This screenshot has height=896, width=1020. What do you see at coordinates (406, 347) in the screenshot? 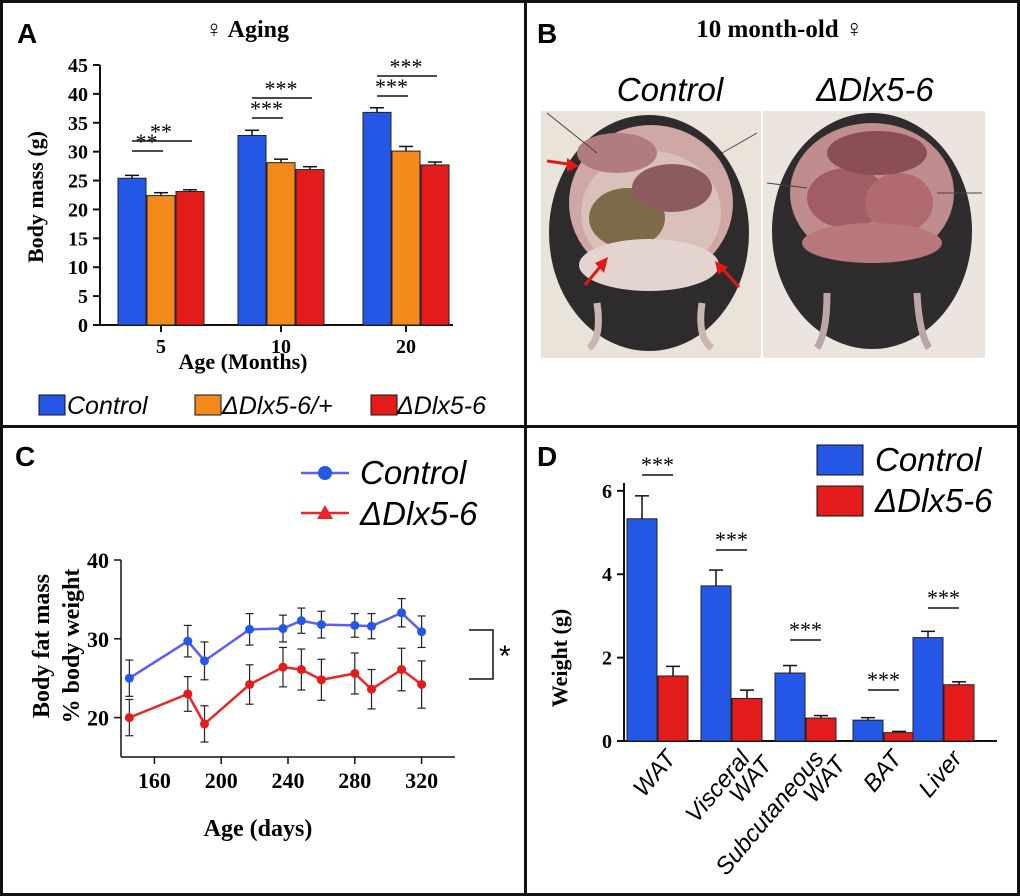
I see `x-tick-label: 20` at bounding box center [406, 347].